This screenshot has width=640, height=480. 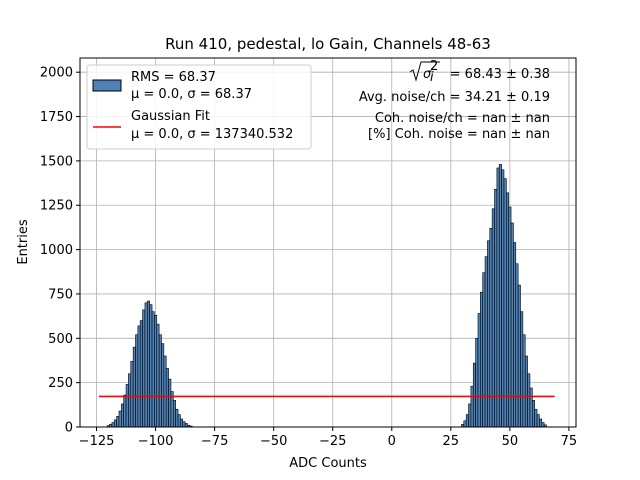 What do you see at coordinates (500, 74) in the screenshot?
I see `annotation-sigma-total: = 68.43 ± 0.38` at bounding box center [500, 74].